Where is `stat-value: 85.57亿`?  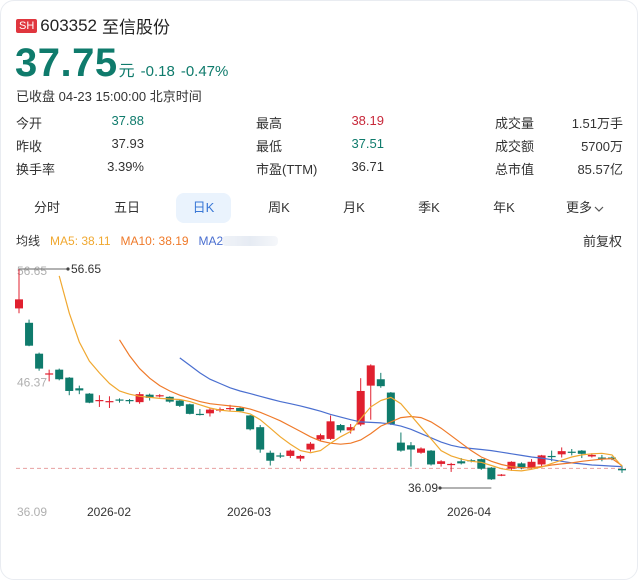 stat-value: 85.57亿 is located at coordinates (600, 169).